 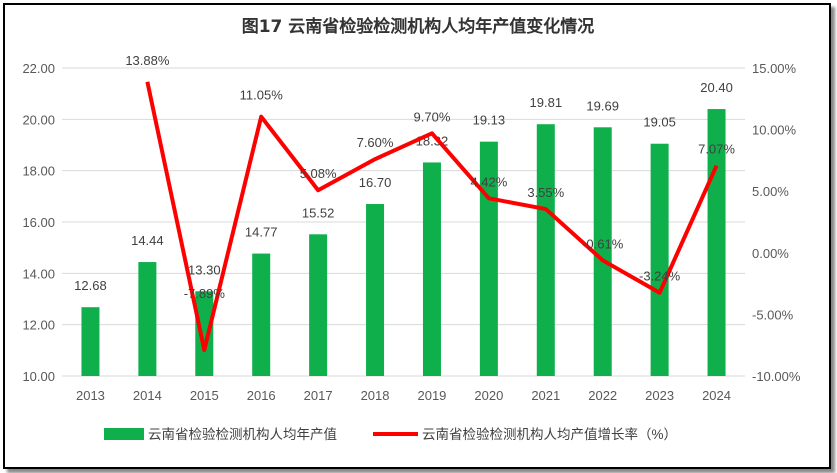 What do you see at coordinates (418, 26) in the screenshot?
I see `chart-title: 图17 云南省检验检测机构人均年产值变化情况` at bounding box center [418, 26].